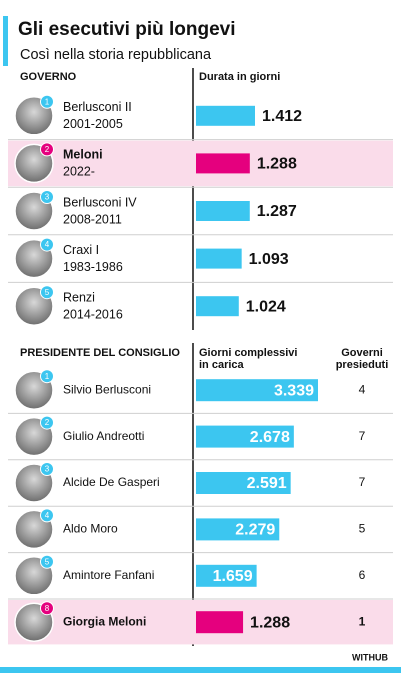  I want to click on name: Craxi I, so click(81, 250).